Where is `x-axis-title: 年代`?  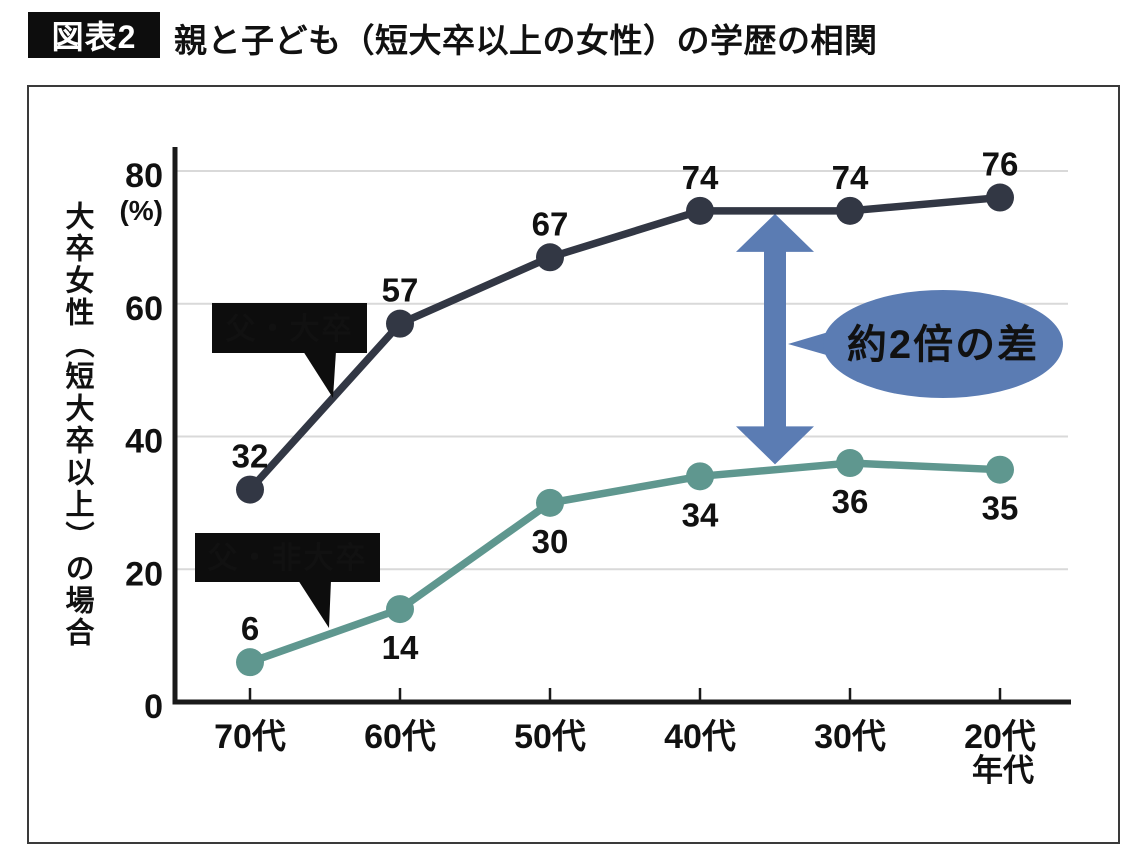
x-axis-title: 年代 is located at coordinates (1003, 770).